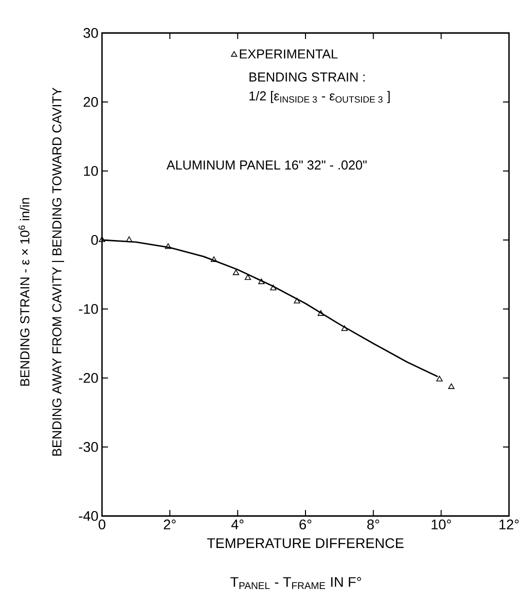  Describe the element at coordinates (307, 77) in the screenshot. I see `annotation: BENDING STRAIN :` at that location.